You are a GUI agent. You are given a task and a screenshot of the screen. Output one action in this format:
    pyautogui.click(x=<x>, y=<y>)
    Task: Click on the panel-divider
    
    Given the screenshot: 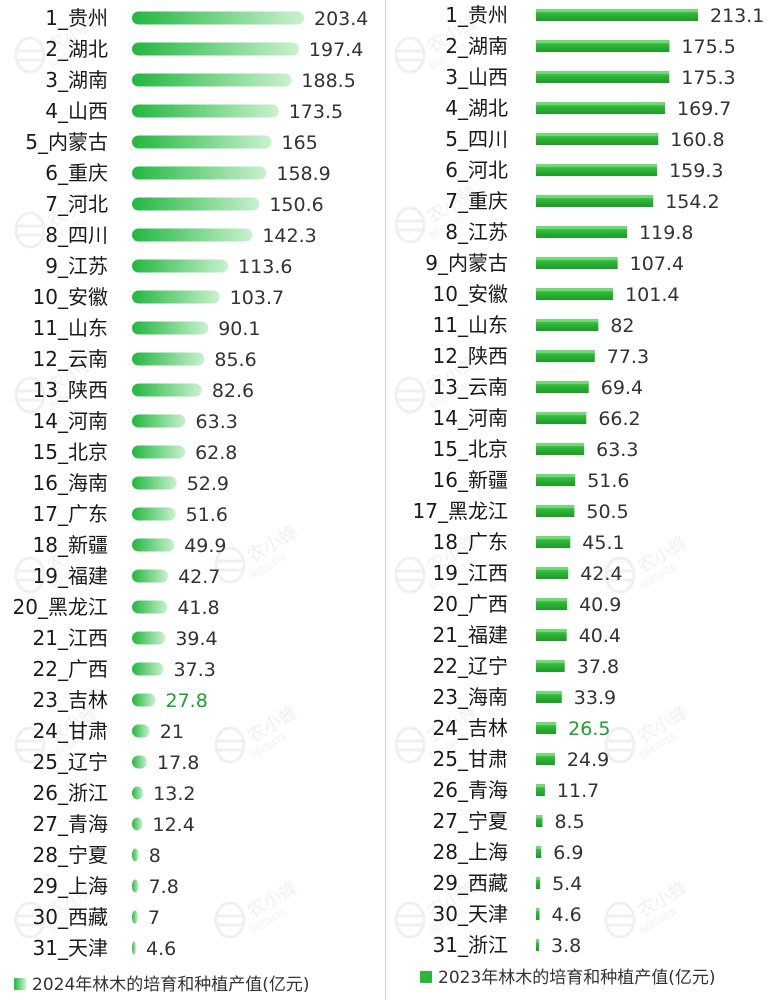 What is the action you would take?
    pyautogui.click(x=385, y=500)
    